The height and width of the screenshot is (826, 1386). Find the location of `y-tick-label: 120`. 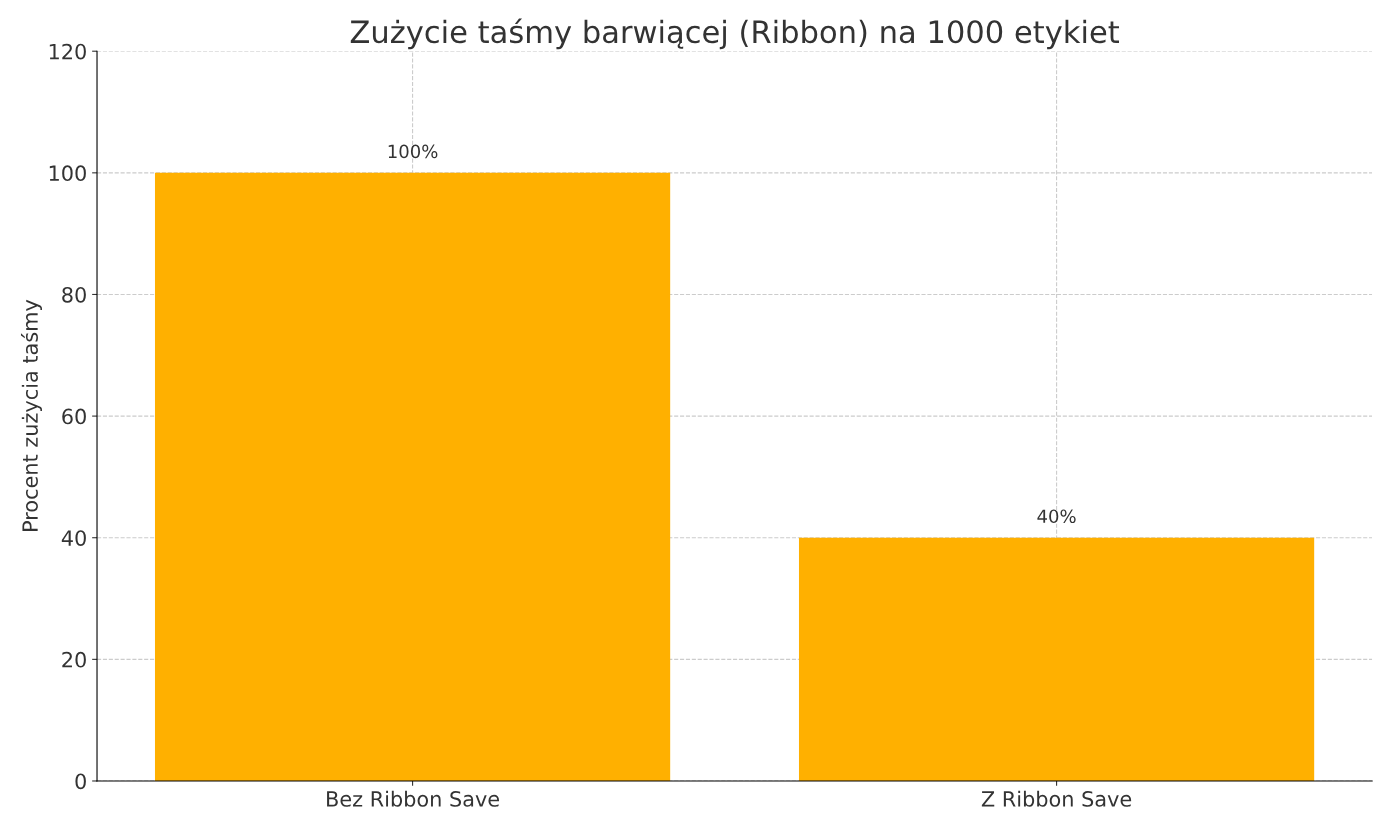

y-tick-label: 120 is located at coordinates (67, 51).